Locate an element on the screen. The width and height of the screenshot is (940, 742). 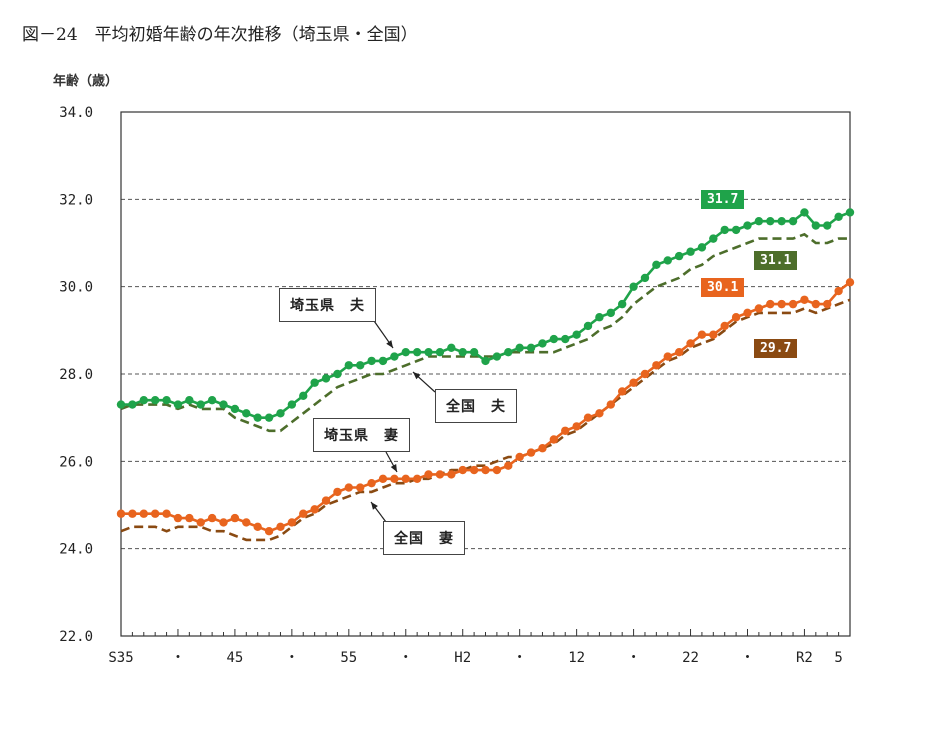
y-tick-label: 34.0 is located at coordinates (76, 113).